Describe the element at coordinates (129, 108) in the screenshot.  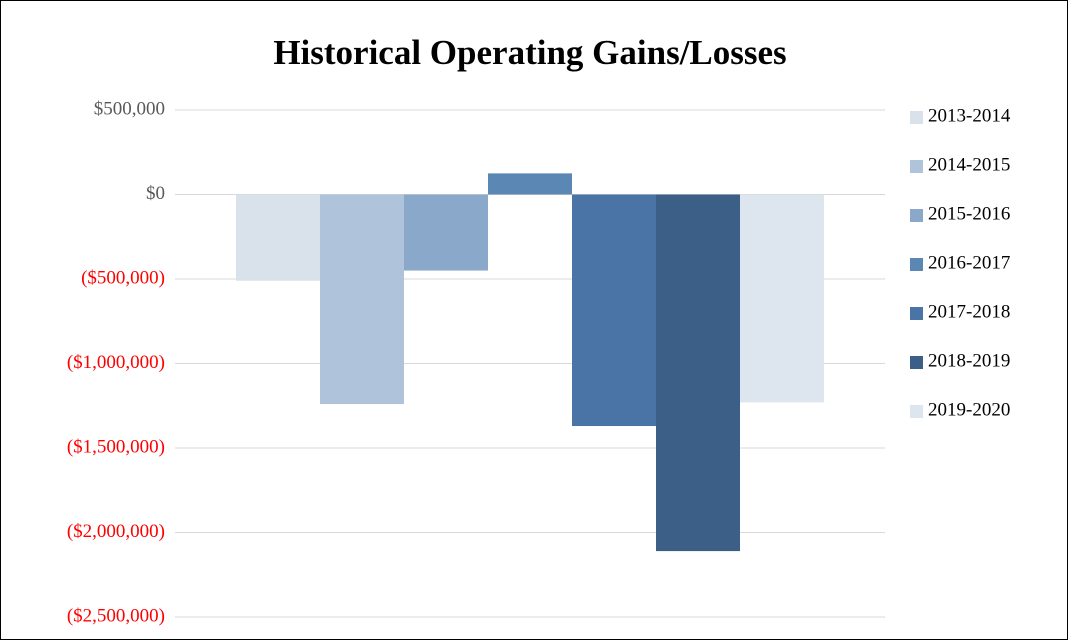
I see `y-tick-label: $500,000` at that location.